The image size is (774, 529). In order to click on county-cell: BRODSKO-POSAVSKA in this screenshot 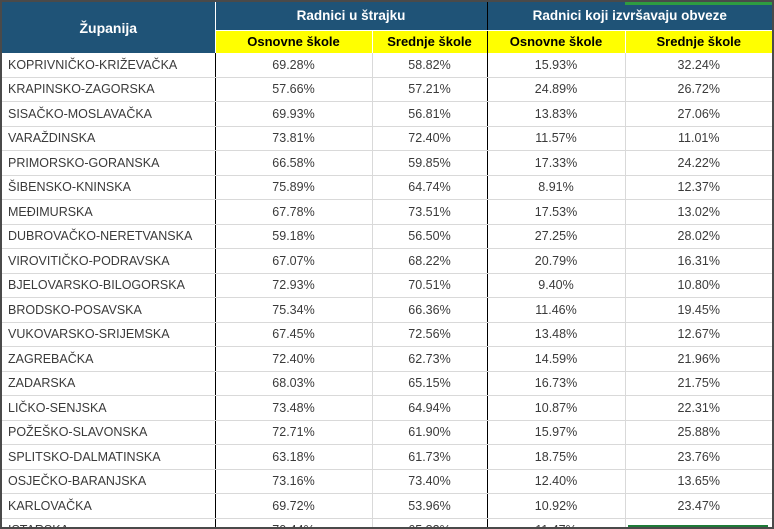, I will do `click(108, 310)`.